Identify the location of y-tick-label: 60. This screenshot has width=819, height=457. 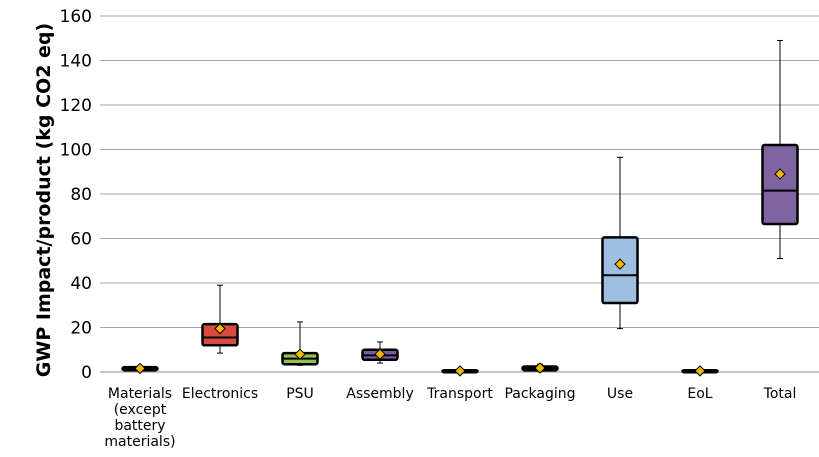
(81, 240).